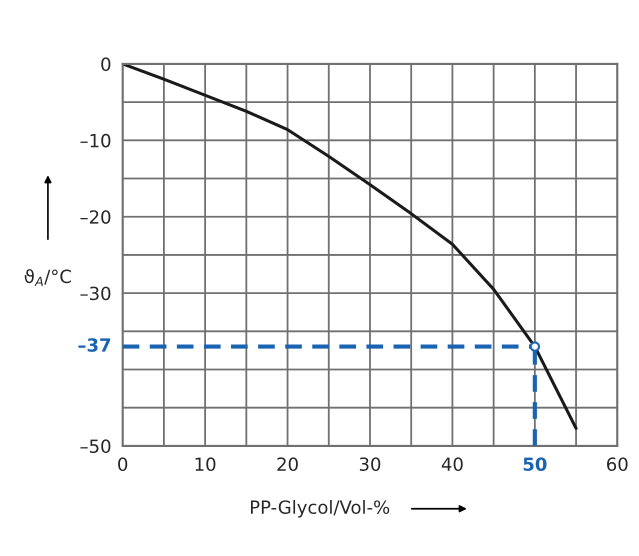 This screenshot has width=639, height=556. I want to click on x-tick-label: 20, so click(287, 464).